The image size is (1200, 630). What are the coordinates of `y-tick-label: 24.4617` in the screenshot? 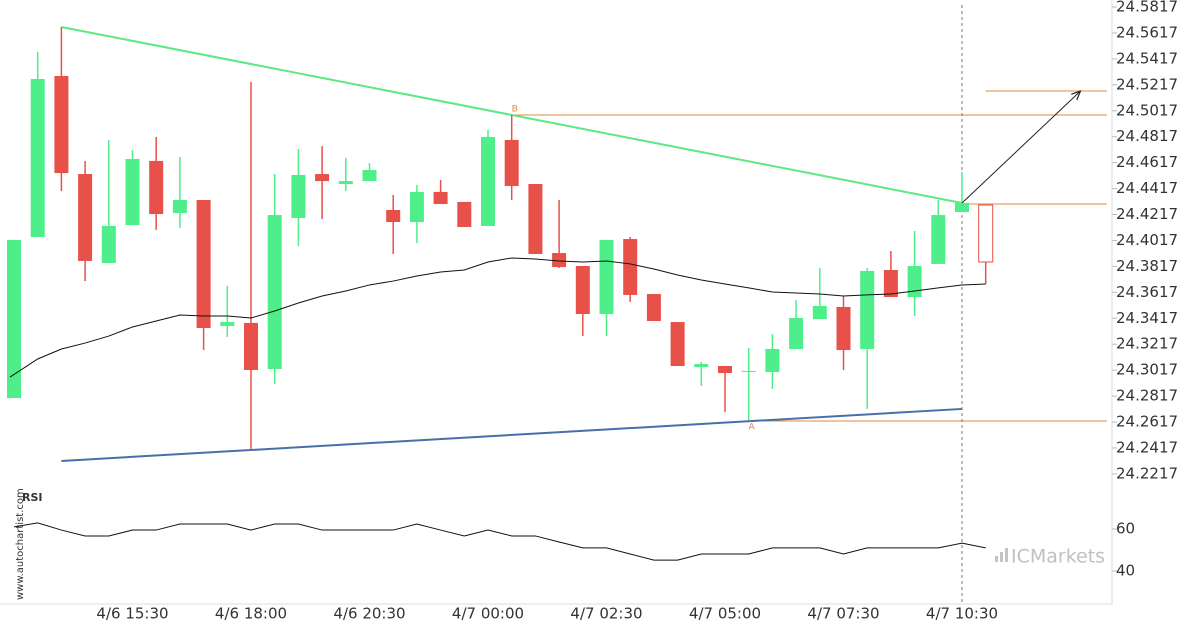 It's located at (1147, 162).